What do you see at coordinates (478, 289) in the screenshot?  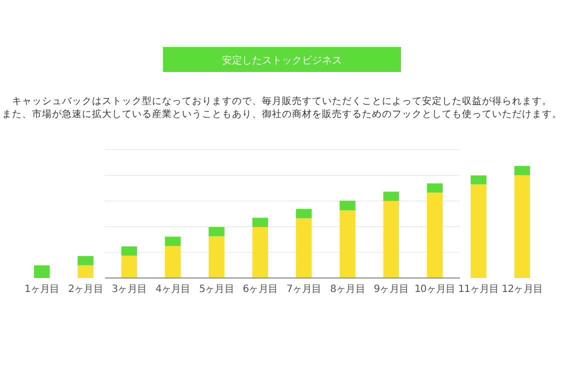 I see `x-tick-label: 11ヶ月目` at bounding box center [478, 289].